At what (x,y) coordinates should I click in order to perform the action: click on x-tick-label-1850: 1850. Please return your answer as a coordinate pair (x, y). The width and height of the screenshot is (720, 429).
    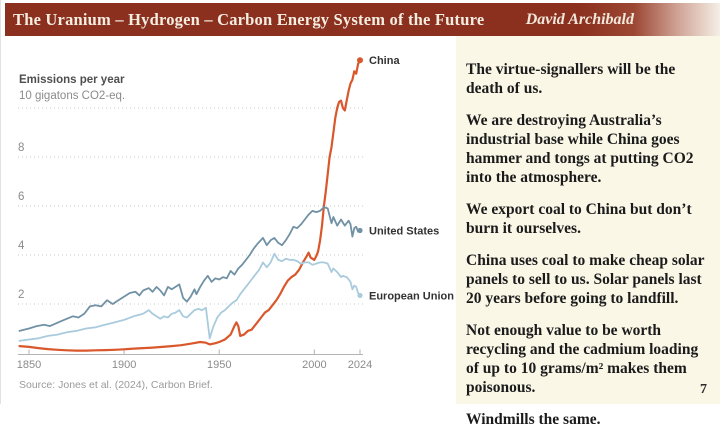
    Looking at the image, I should click on (29, 365).